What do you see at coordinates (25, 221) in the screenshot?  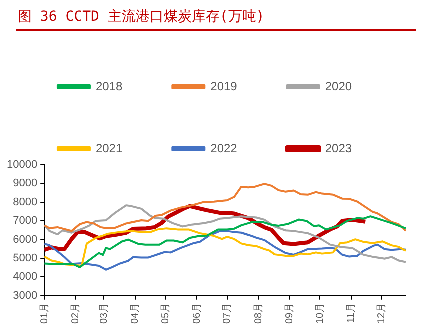 I see `y-tick-label: 7000` at bounding box center [25, 221].